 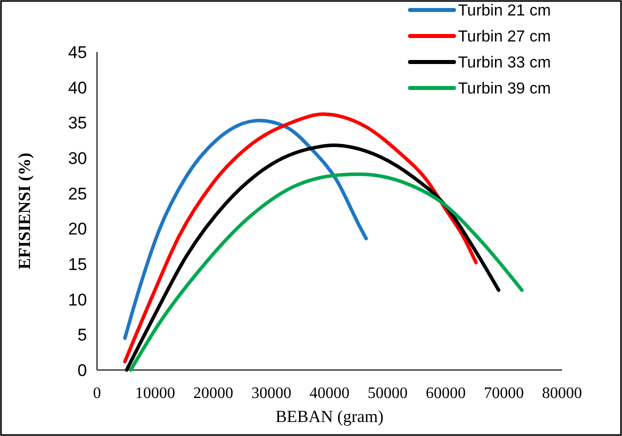 I want to click on x-tick-label: 70000, so click(x=504, y=393).